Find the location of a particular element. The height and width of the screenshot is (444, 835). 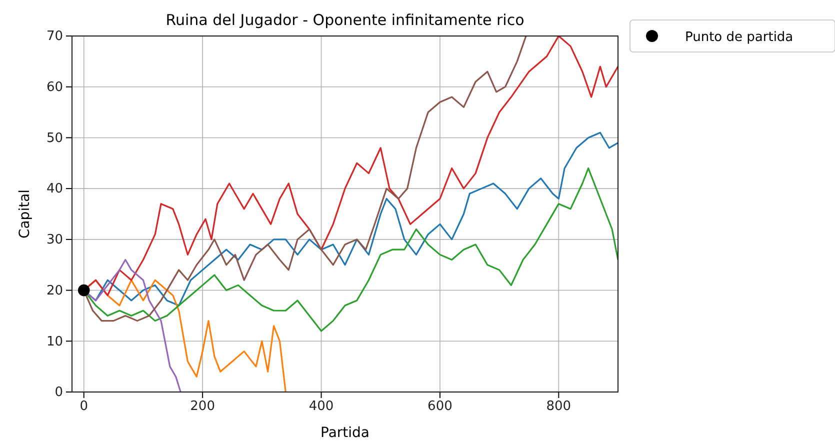

y-tick-label: 20 is located at coordinates (54, 290).